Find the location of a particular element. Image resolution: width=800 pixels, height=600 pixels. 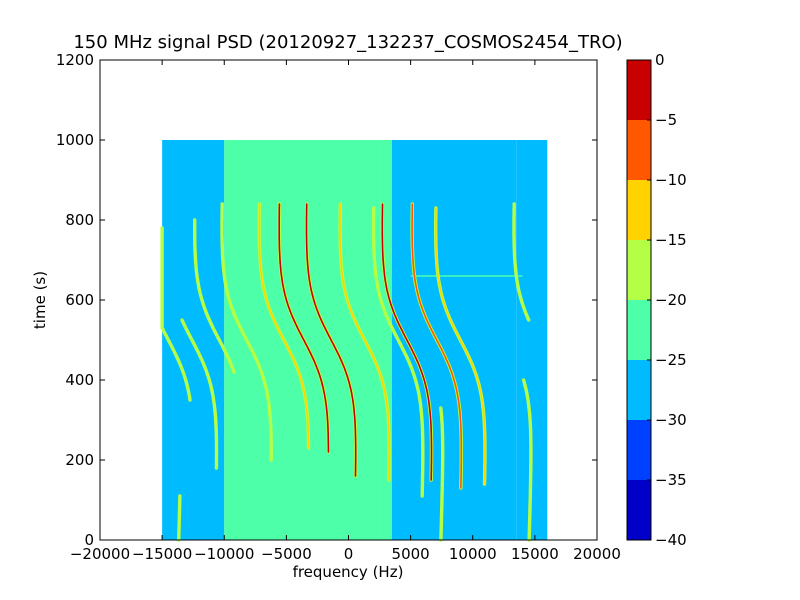

colorbar-tick-label: −40 is located at coordinates (671, 540).